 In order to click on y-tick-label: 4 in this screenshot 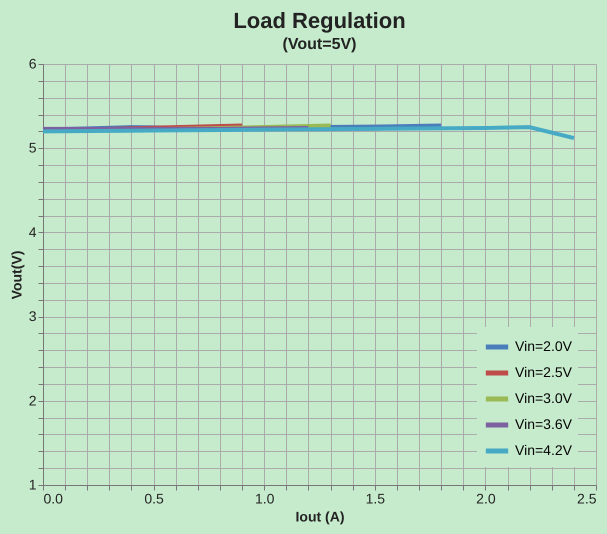, I will do `click(32, 232)`.